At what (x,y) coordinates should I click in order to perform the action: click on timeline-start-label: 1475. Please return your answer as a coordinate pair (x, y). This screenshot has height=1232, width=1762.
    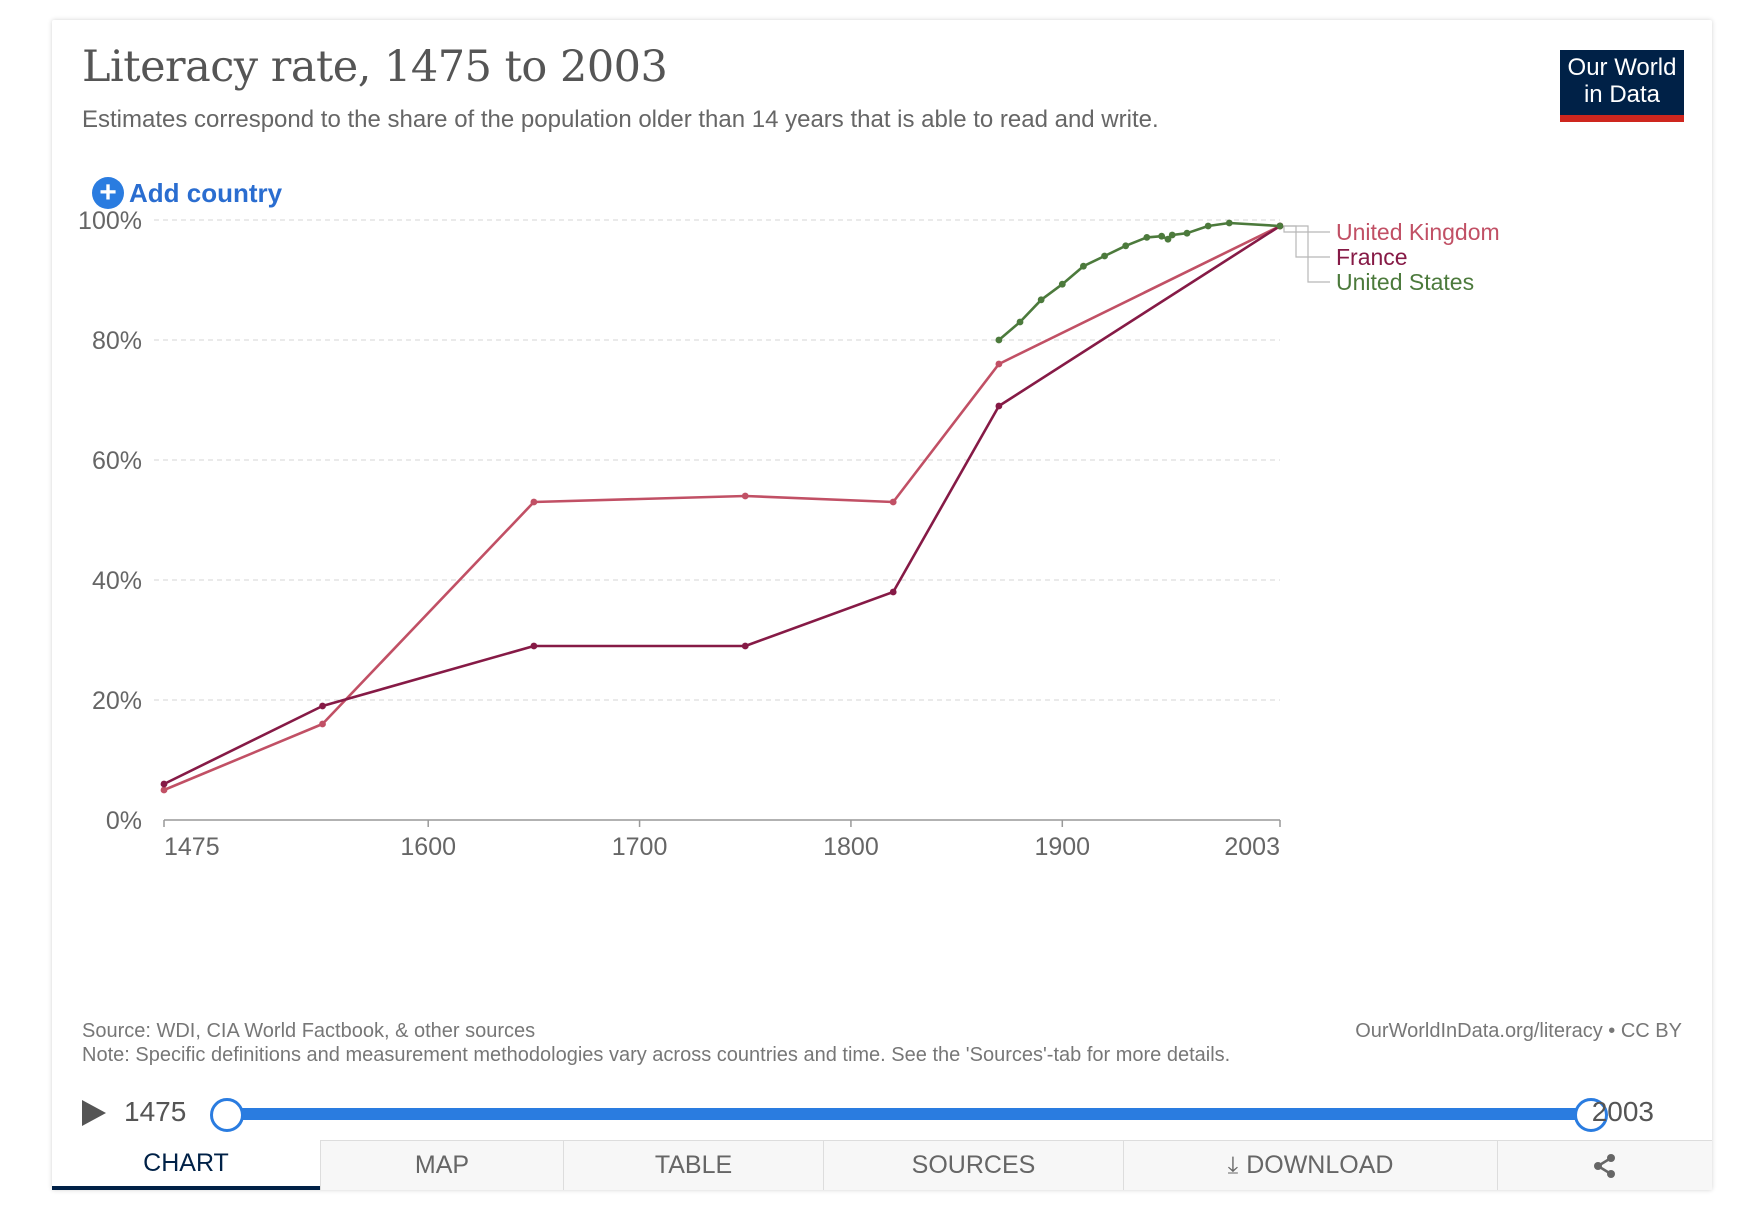
    Looking at the image, I should click on (155, 1111).